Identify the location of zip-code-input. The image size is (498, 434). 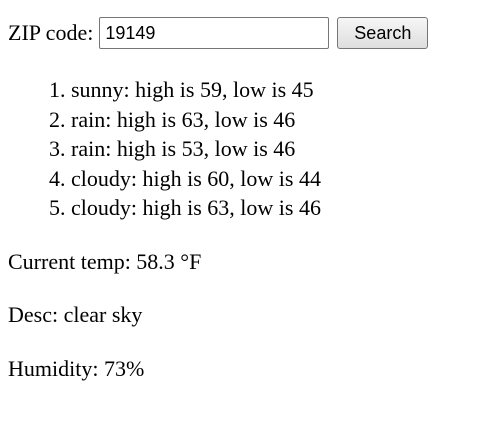
(214, 33).